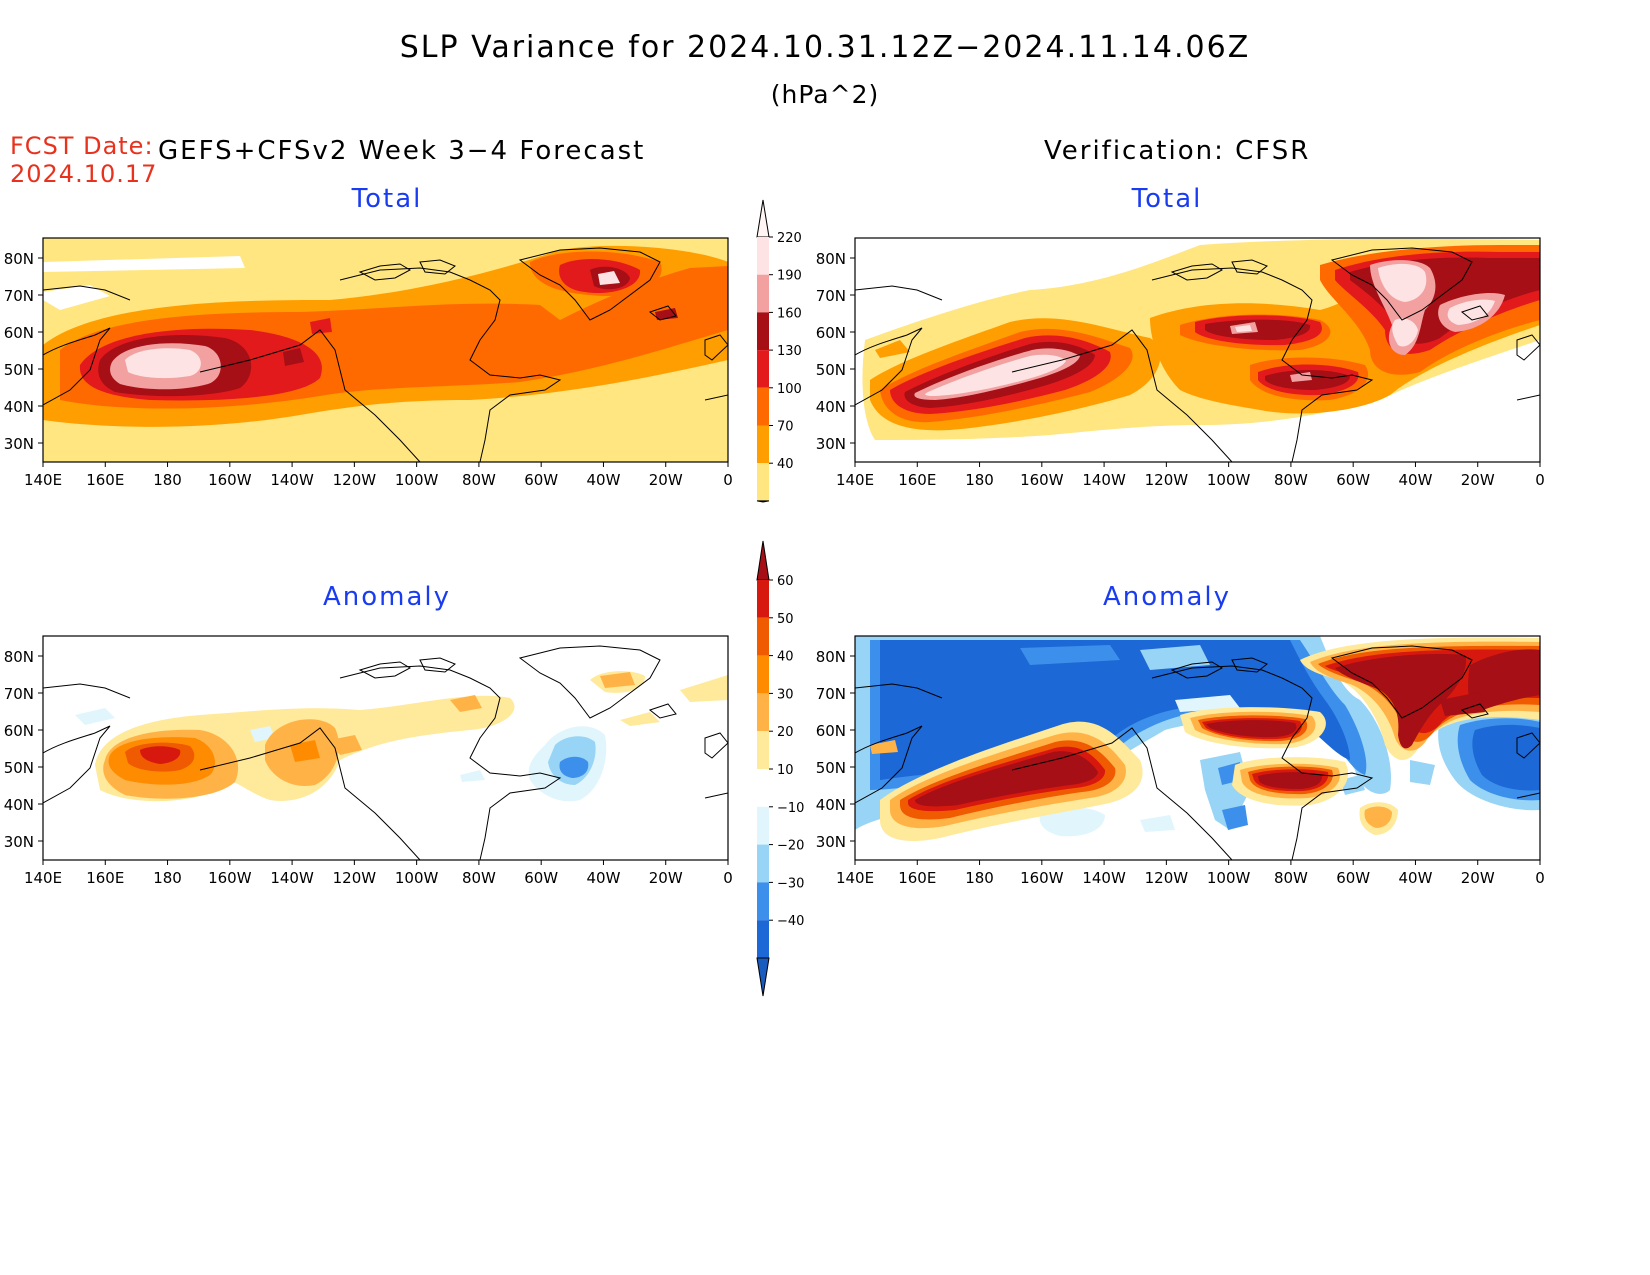 Image resolution: width=1650 pixels, height=1275 pixels. What do you see at coordinates (728, 480) in the screenshot?
I see `lon-label-fcst-total: 0` at bounding box center [728, 480].